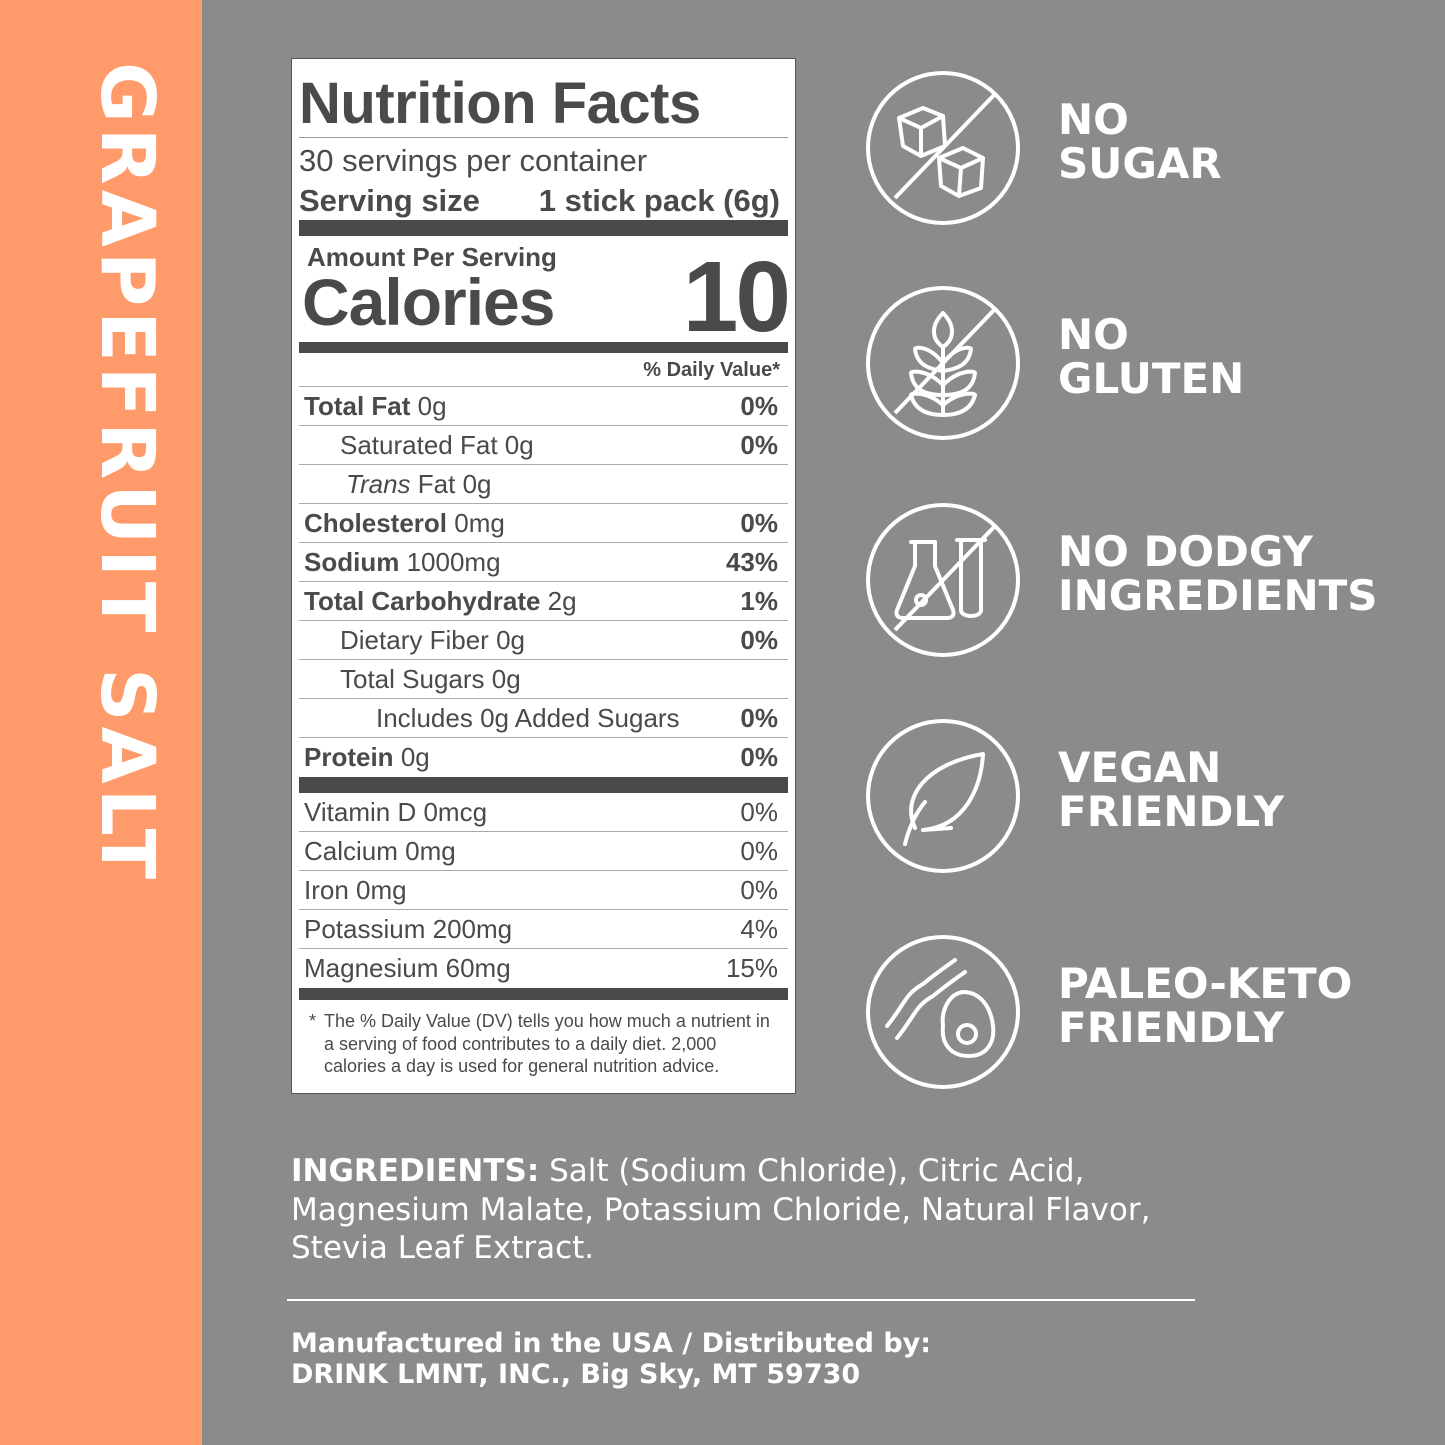 Image resolution: width=1445 pixels, height=1445 pixels. Describe the element at coordinates (543, 562) in the screenshot. I see `nutrient-row: Sodium 1000mg 43%` at that location.